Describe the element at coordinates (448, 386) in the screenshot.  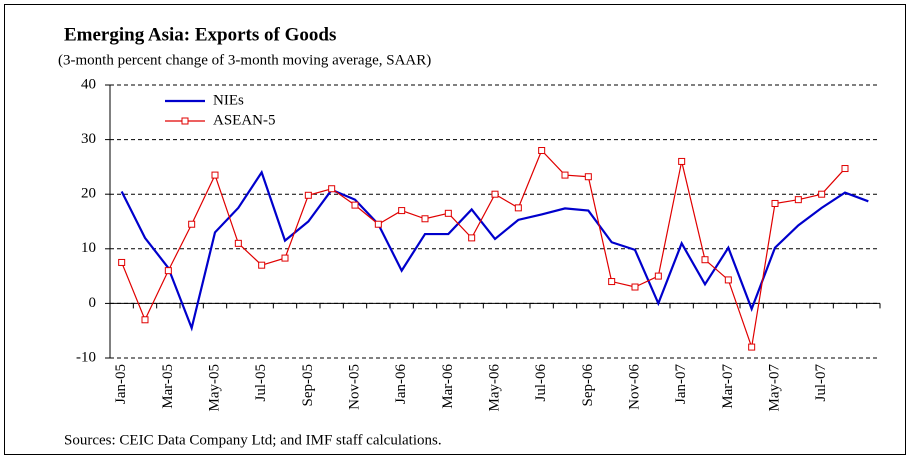
I see `x-tick-label: Mar-06` at that location.